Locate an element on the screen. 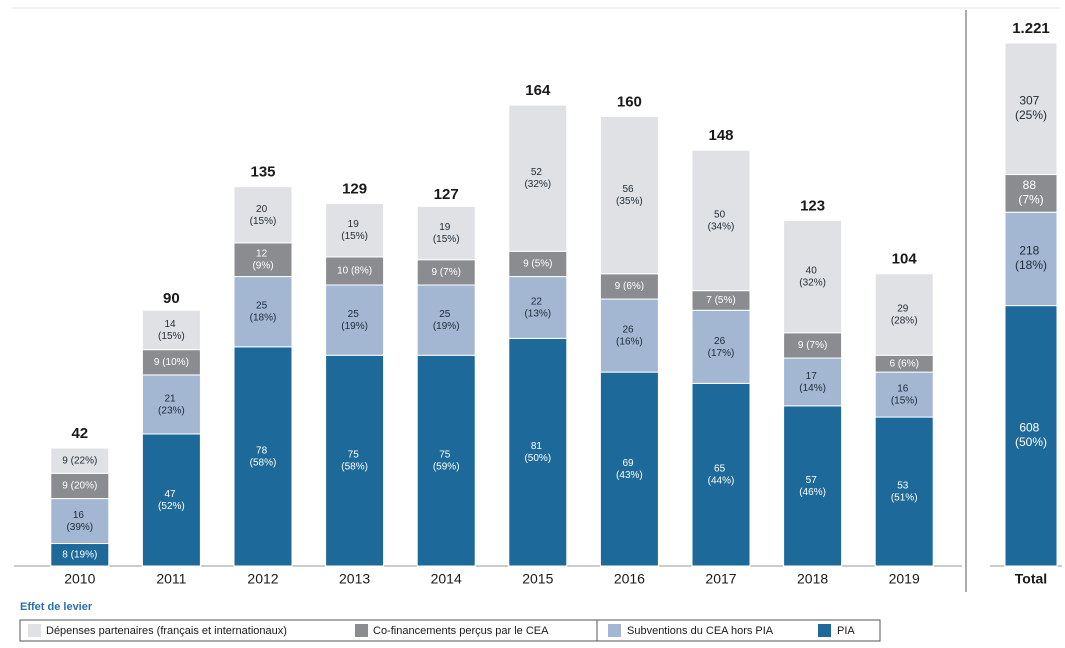  value-label-part: (14%) is located at coordinates (812, 388).